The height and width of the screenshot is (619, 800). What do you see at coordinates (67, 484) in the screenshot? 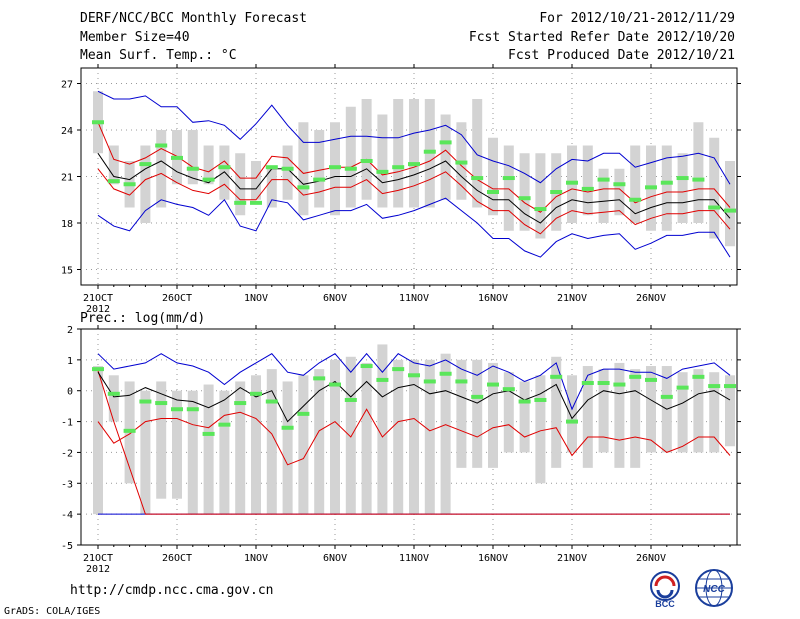
I see `y-tick-label: -3` at bounding box center [67, 484].